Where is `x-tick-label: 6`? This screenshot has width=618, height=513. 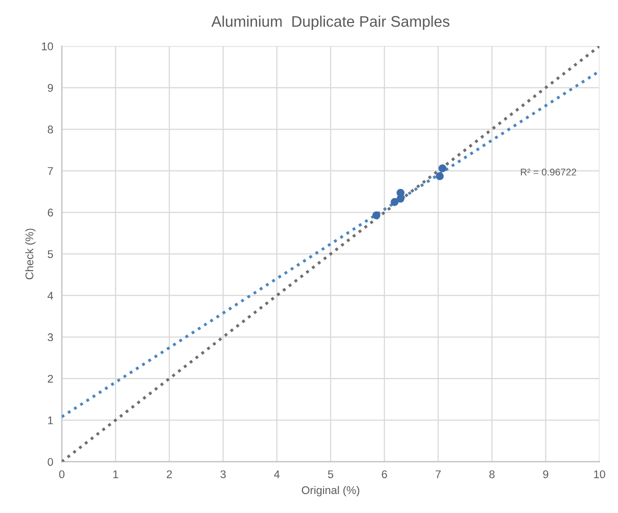 x-tick-label: 6 is located at coordinates (384, 474).